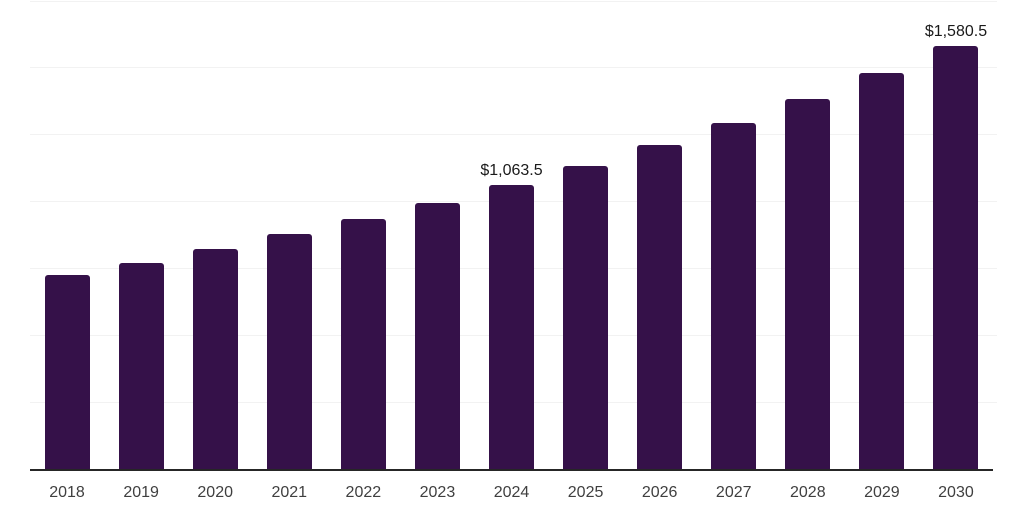 Image resolution: width=1024 pixels, height=512 pixels. I want to click on bar-2030, so click(956, 257).